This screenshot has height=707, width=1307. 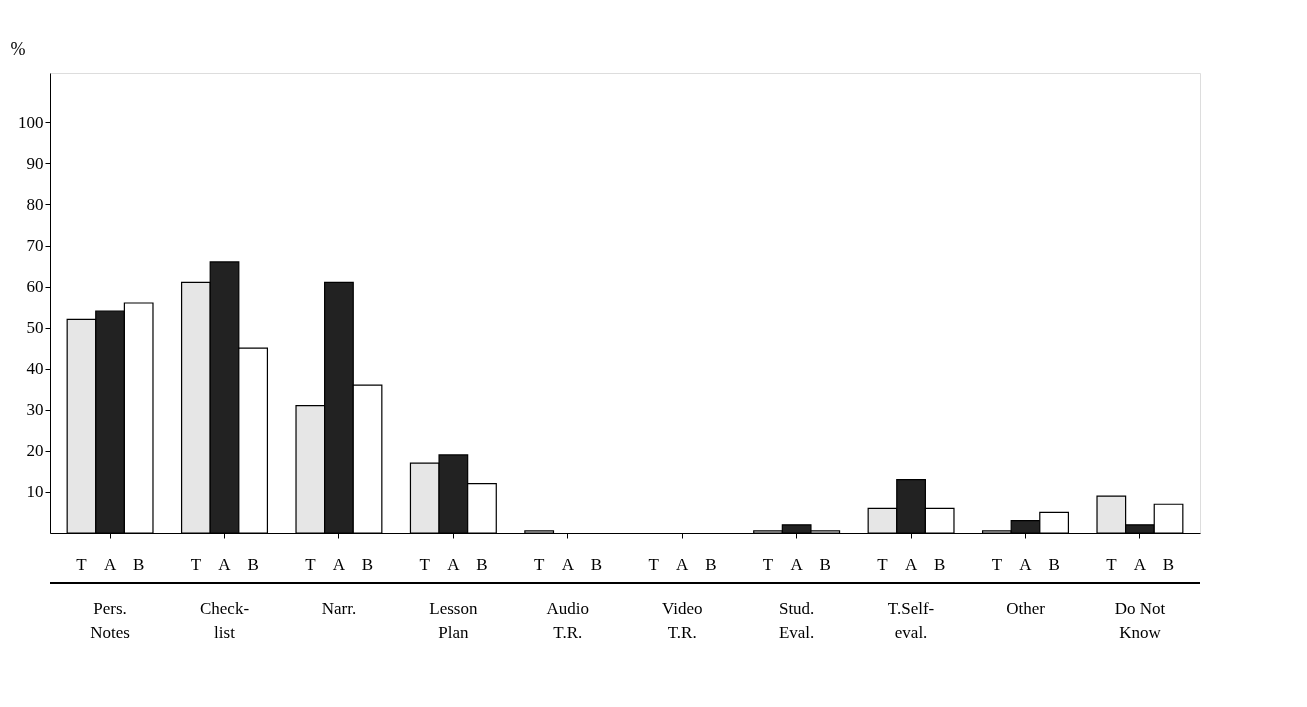 What do you see at coordinates (35, 451) in the screenshot?
I see `y-tick-label: 20` at bounding box center [35, 451].